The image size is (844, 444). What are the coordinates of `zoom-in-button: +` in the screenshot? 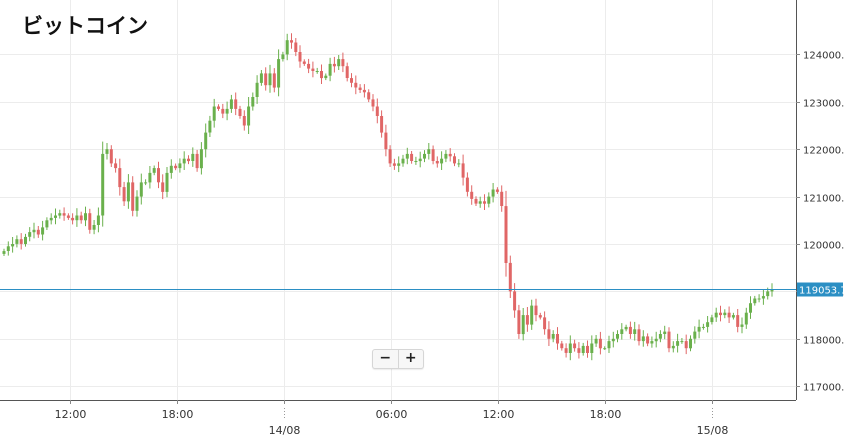 It's located at (410, 359).